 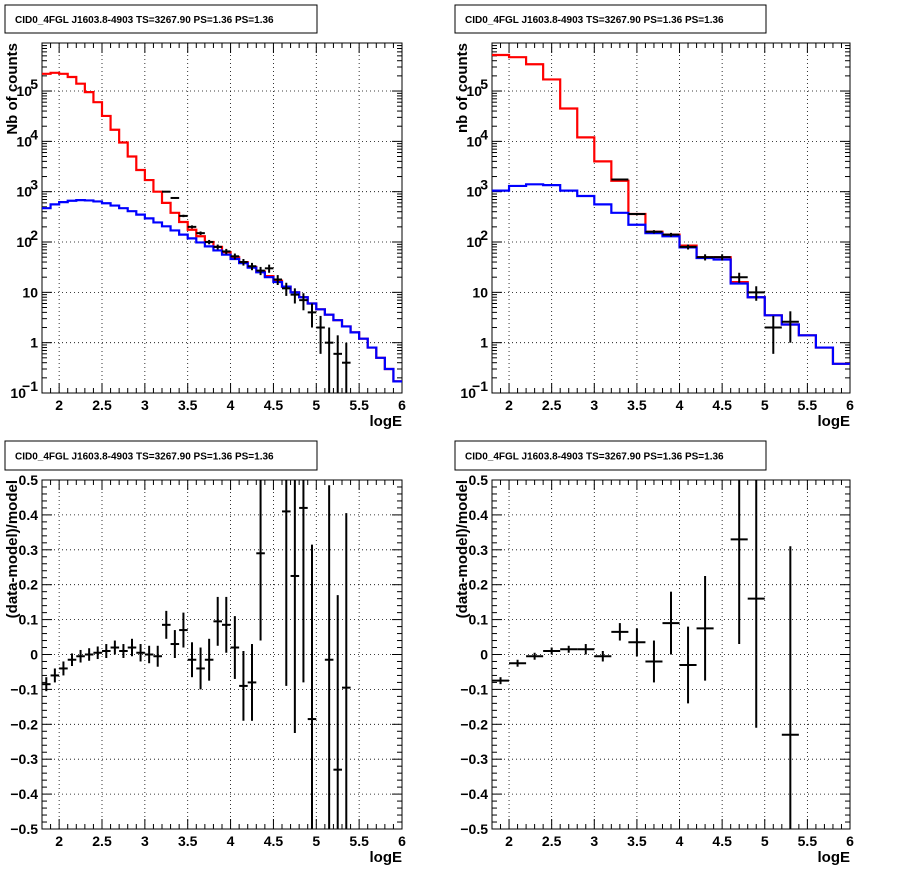 I want to click on y-tick-label: −0.4, so click(x=474, y=794).